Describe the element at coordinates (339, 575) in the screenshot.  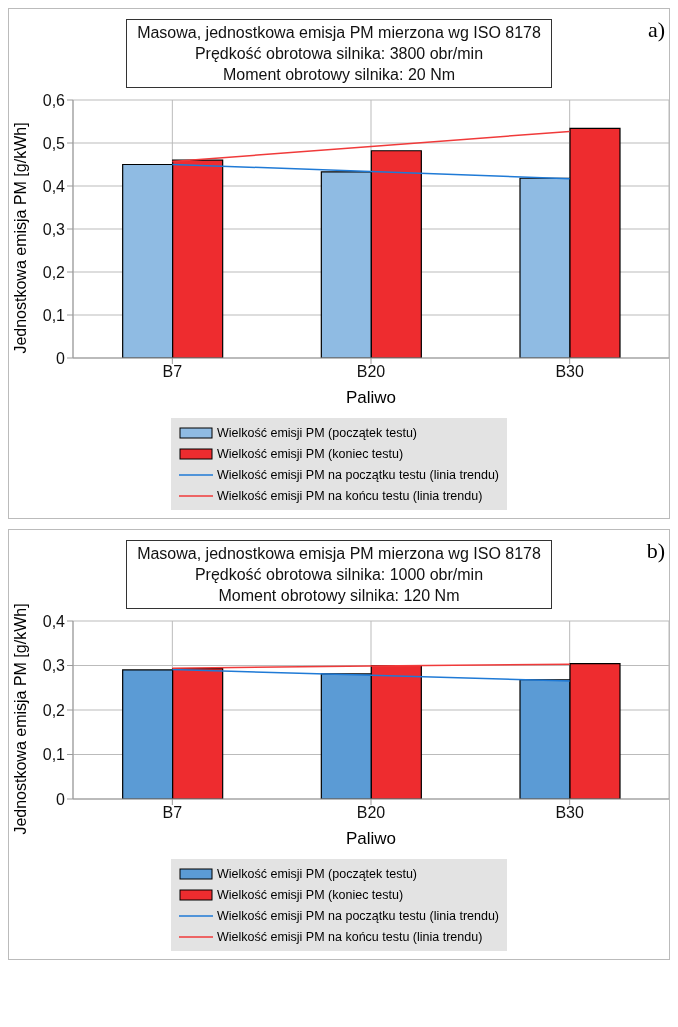
I see `chart-title: Masowa, jednostkowa emisja PM mierzona wg ISO 8178 Prędkość obrotowa silnika: 1000 obr/min Moment obrotowy silnika: 120 Nm` at that location.